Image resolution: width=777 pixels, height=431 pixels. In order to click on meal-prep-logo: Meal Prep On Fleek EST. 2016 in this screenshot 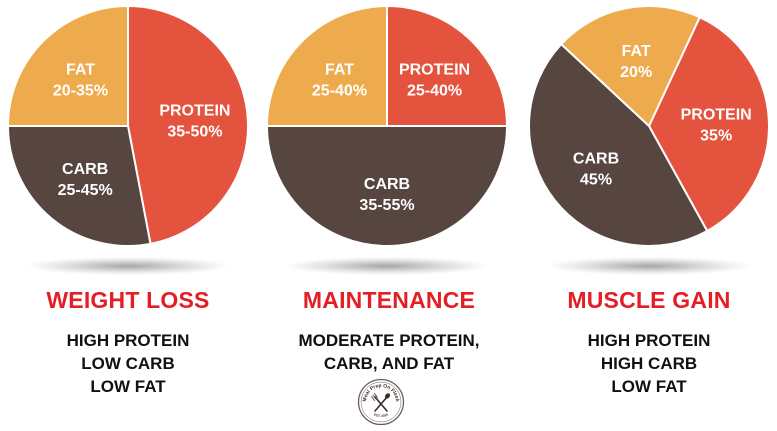, I will do `click(381, 402)`.